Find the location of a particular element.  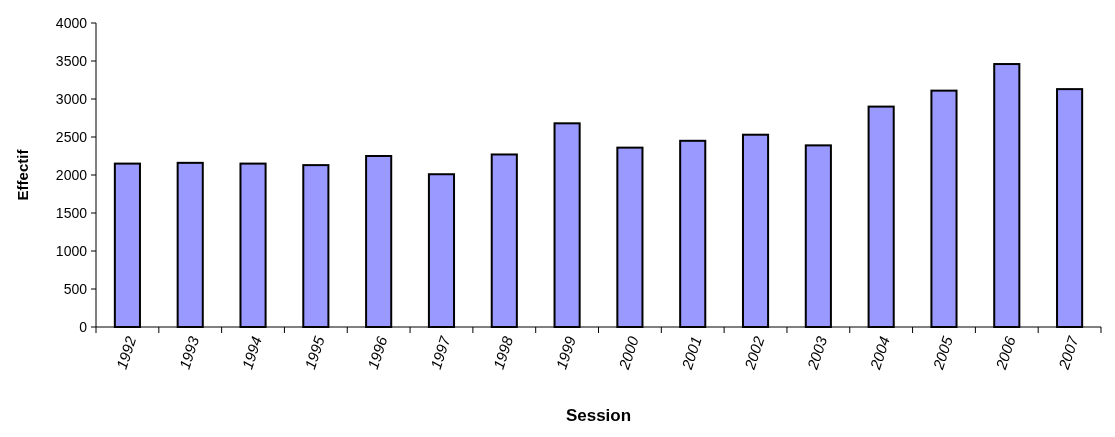

x-tick-label: 2002 is located at coordinates (754, 353).